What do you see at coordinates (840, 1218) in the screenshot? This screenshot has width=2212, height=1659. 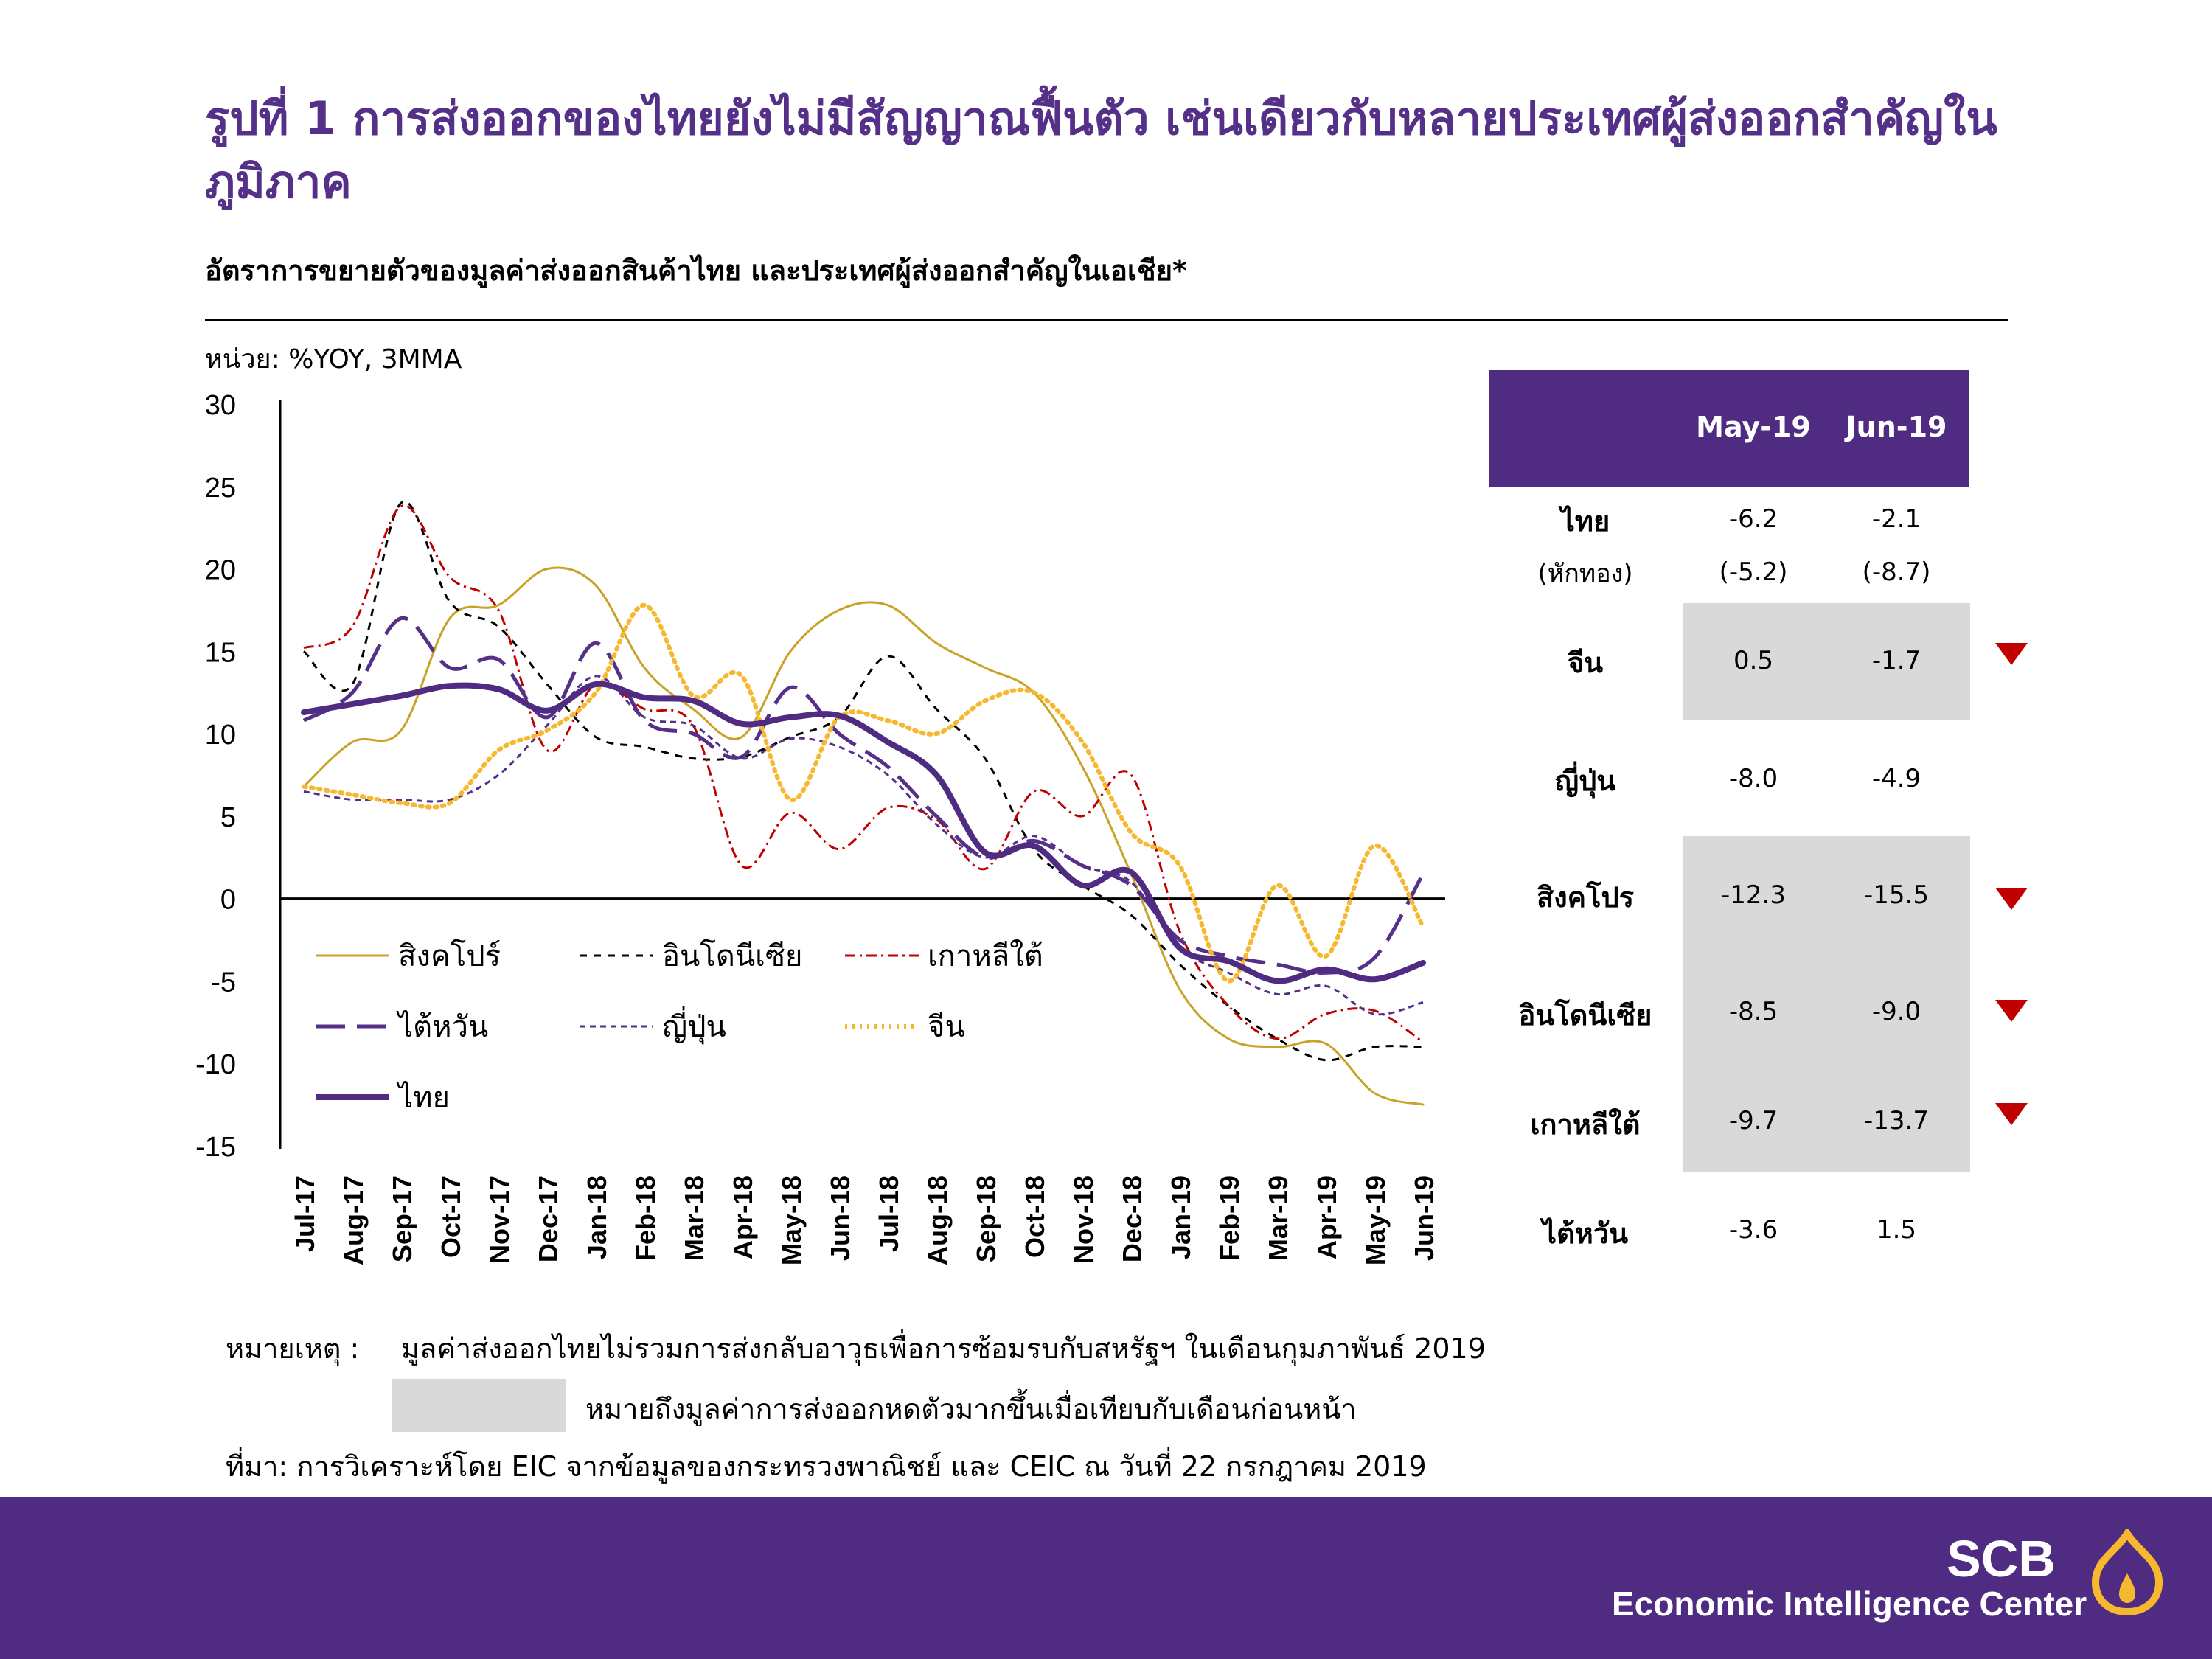 I see `x-tick-label: Jun-18` at bounding box center [840, 1218].